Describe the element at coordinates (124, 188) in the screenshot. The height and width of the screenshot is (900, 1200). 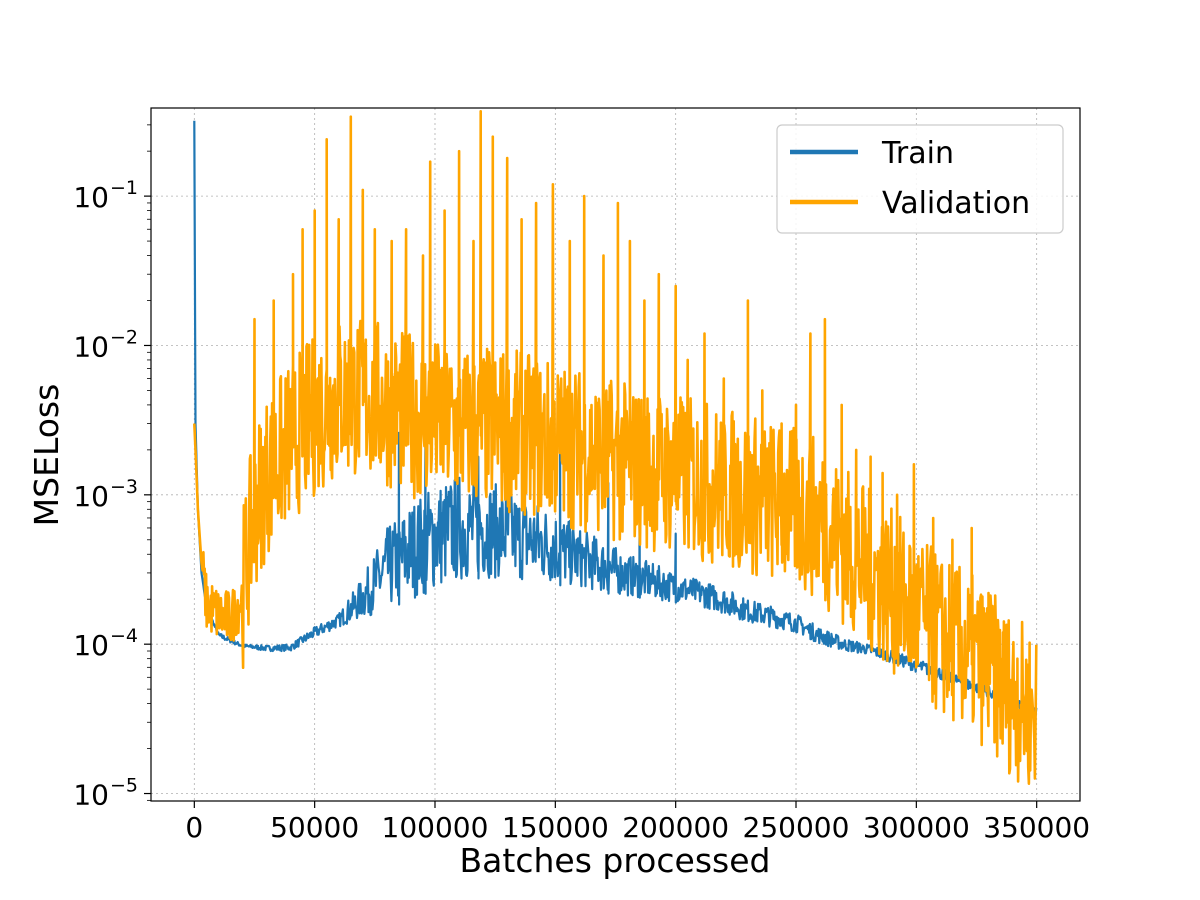
I see `y-tick-exponent: −1` at that location.